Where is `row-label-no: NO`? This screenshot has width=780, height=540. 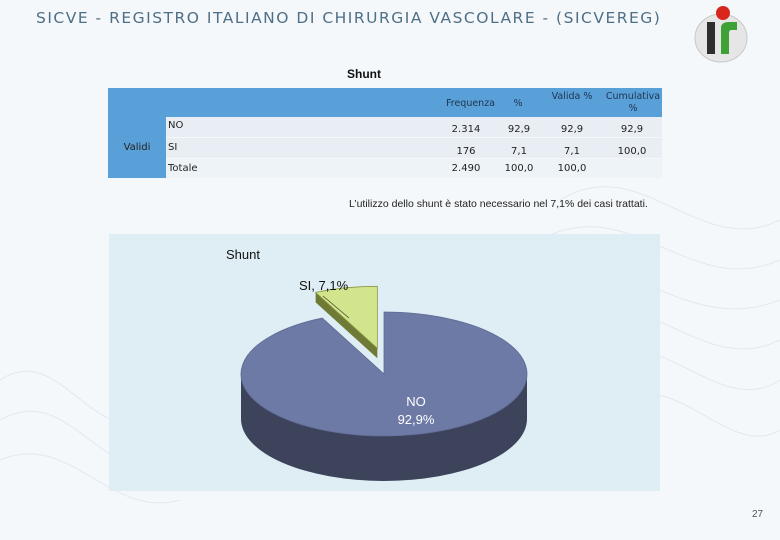
row-label-no: NO is located at coordinates (176, 125).